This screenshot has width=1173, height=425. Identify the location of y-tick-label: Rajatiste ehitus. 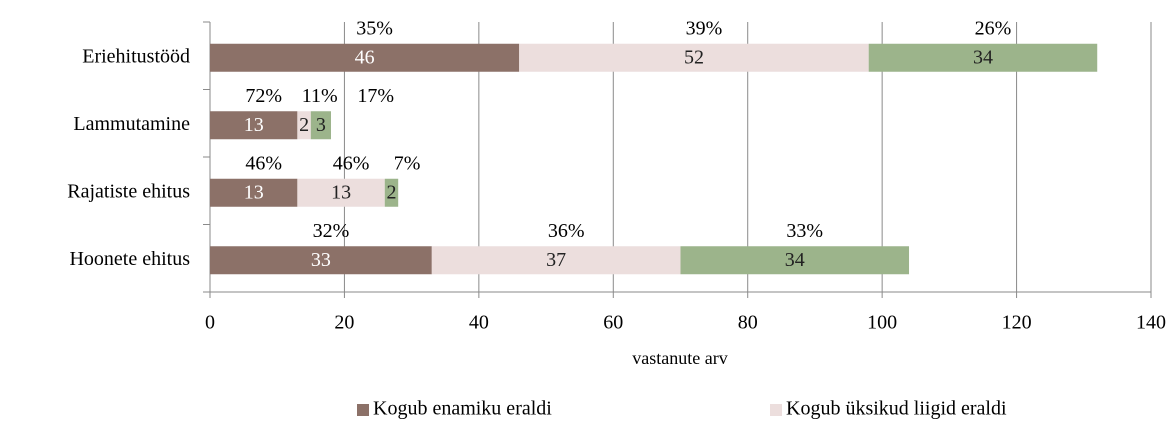
(128, 191).